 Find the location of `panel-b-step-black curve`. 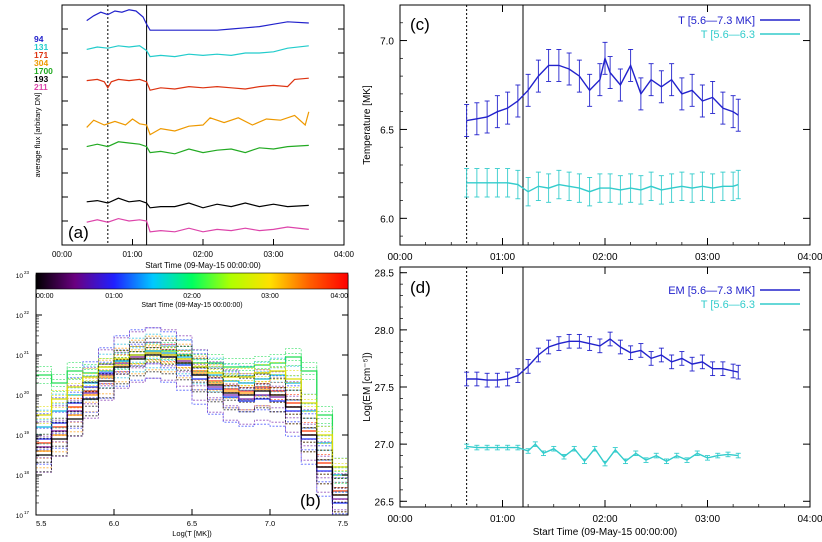

panel-b-step-black curve is located at coordinates (192, 425).